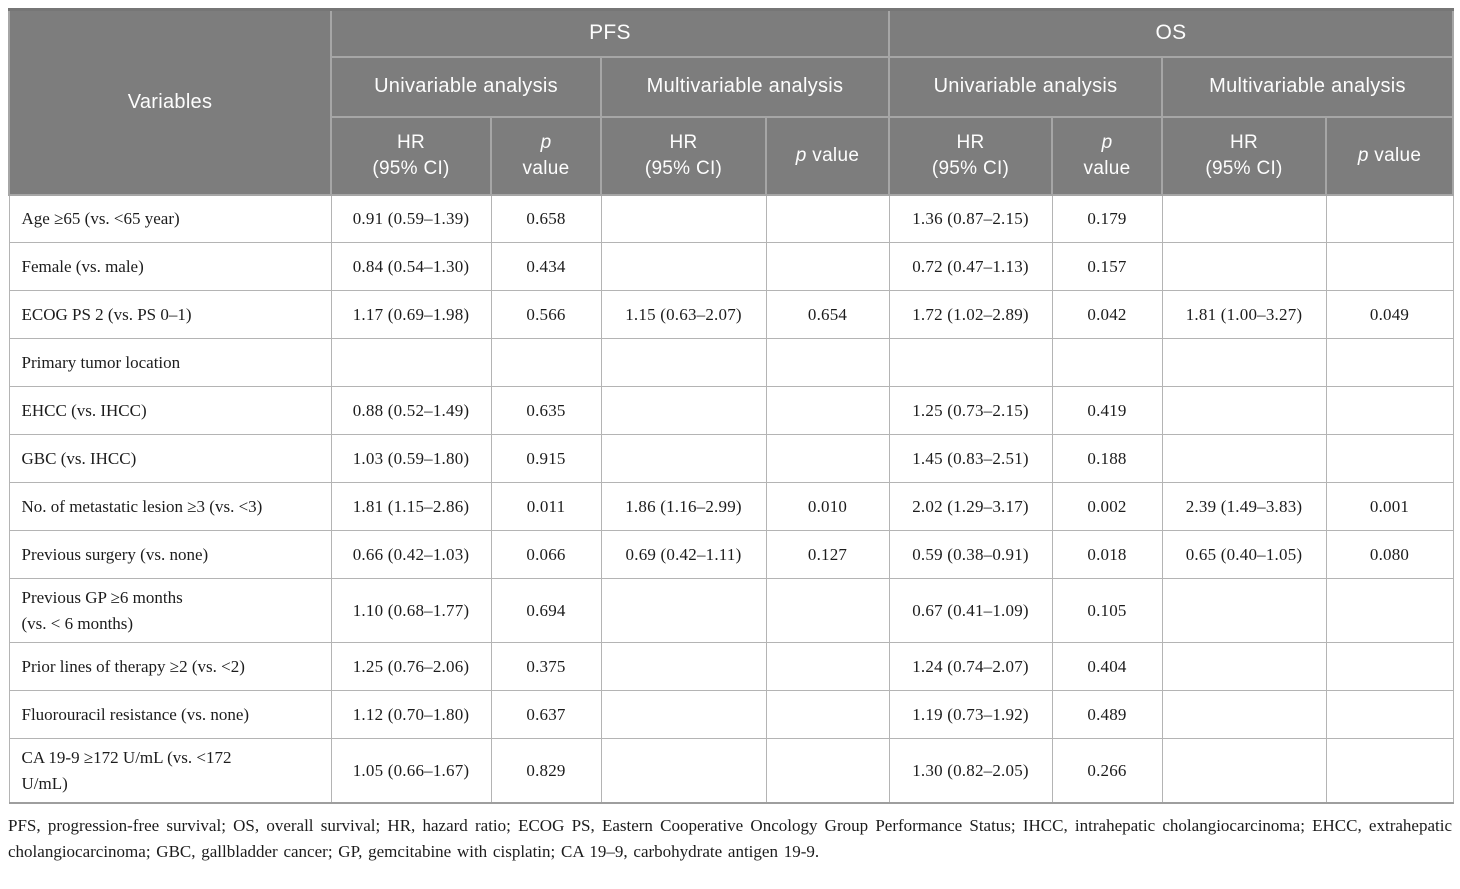 This screenshot has height=889, width=1460. What do you see at coordinates (970, 410) in the screenshot?
I see `value-cell: 1.25 (0.73–2.15)` at bounding box center [970, 410].